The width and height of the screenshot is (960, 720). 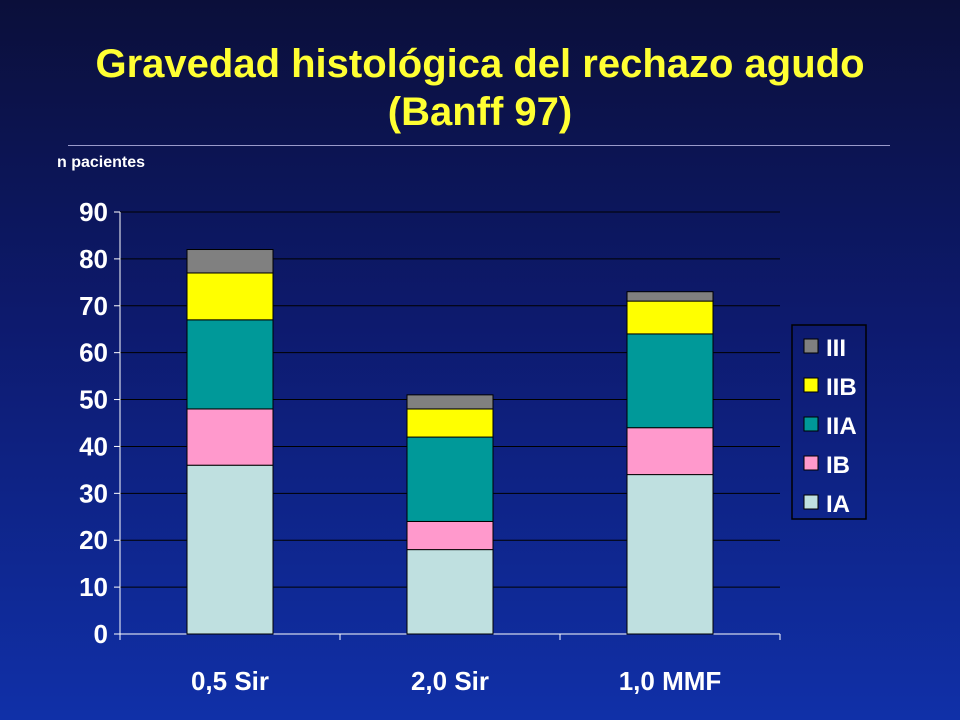 What do you see at coordinates (811, 346) in the screenshot?
I see `legend-swatch-iii` at bounding box center [811, 346].